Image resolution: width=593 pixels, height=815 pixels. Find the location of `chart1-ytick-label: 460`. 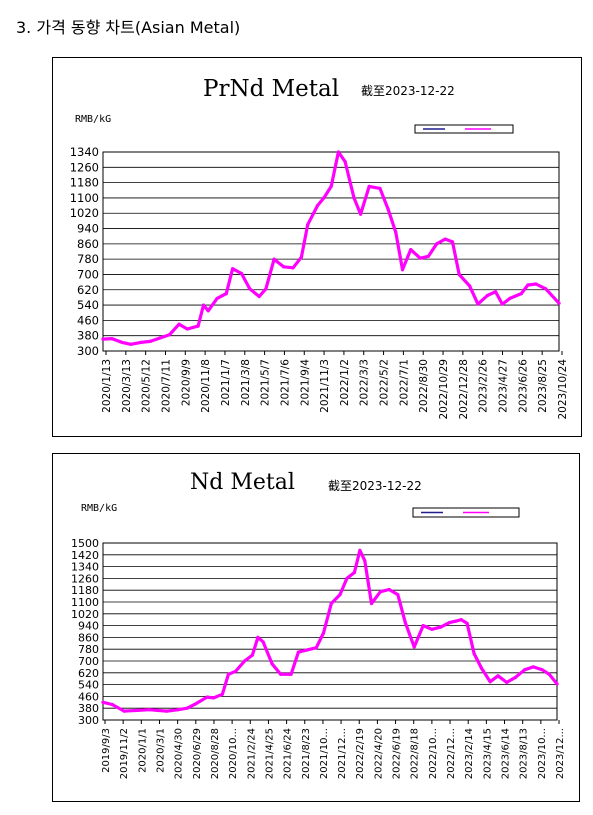

chart1-ytick-label: 460 is located at coordinates (88, 320).